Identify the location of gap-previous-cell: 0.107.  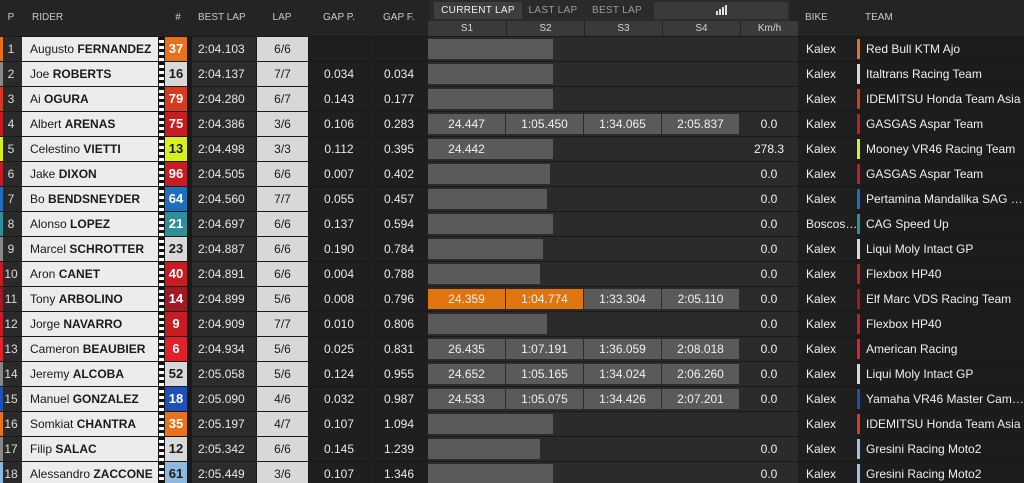
(339, 424).